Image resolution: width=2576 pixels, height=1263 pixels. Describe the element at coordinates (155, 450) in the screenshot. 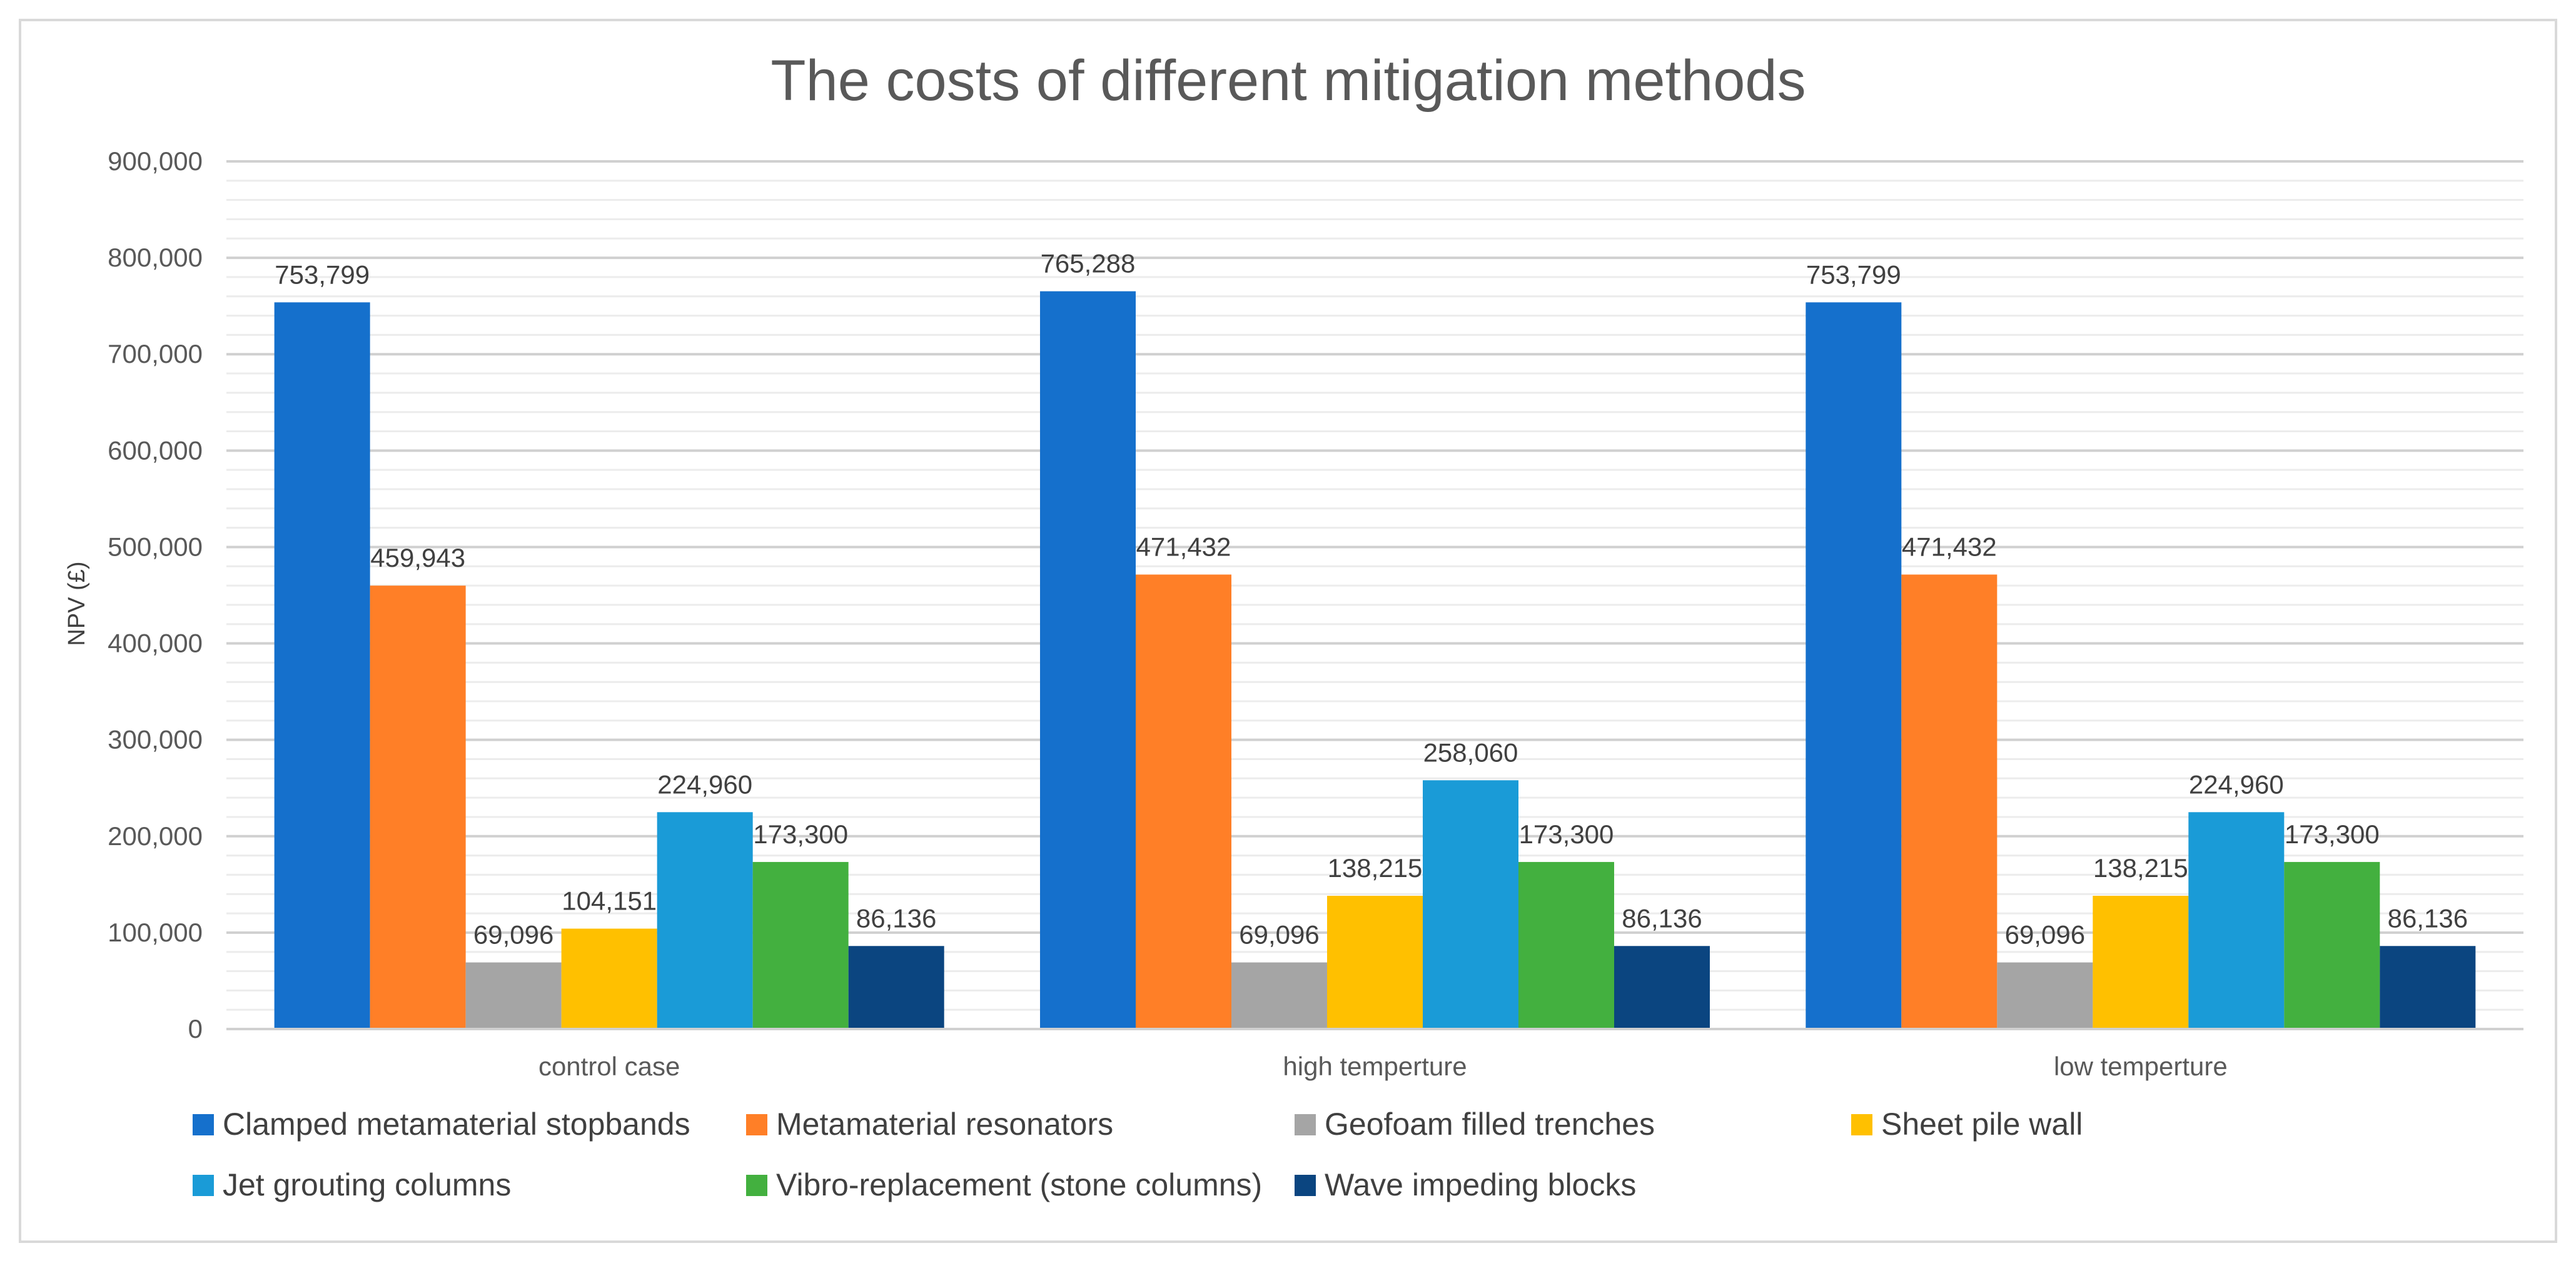

I see `y-tick-label: 600,000` at that location.